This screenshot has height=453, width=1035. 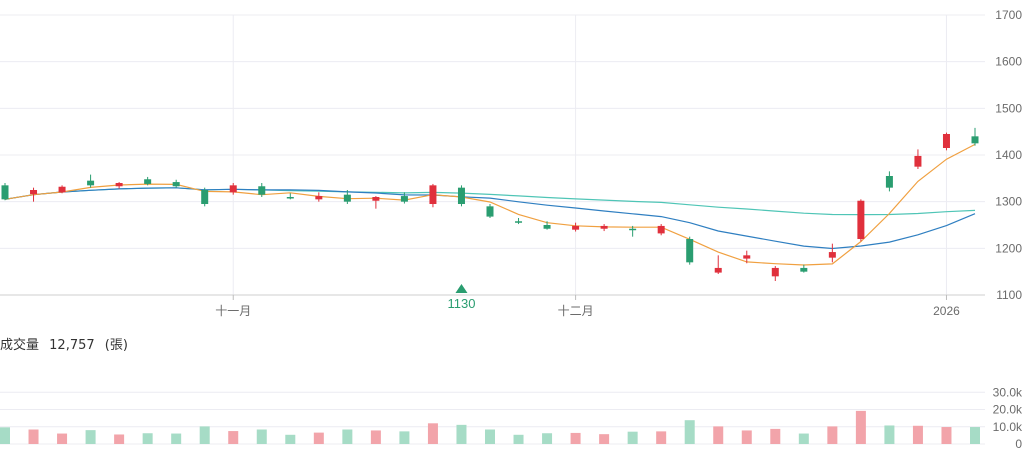 I want to click on price-y-axis: 1100 1200 1300 1400 1500 1600 1700, so click(x=1008, y=155).